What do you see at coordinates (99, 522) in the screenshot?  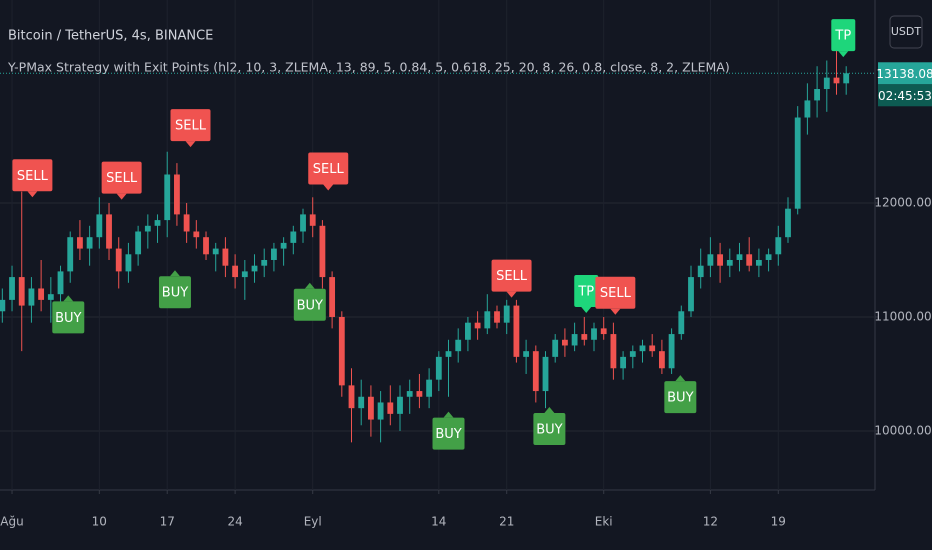 I see `x-tick-label: 10` at bounding box center [99, 522].